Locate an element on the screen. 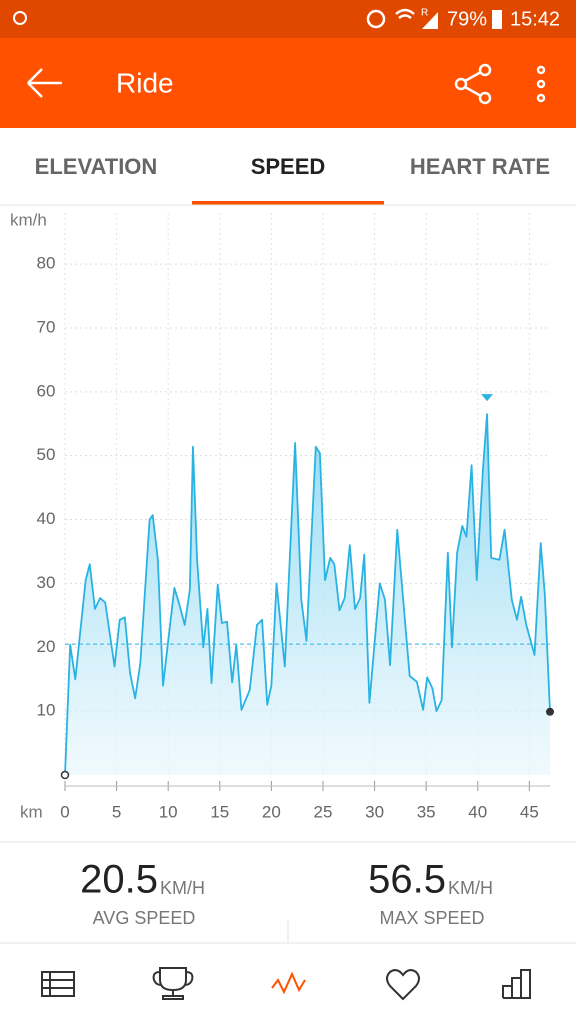 This screenshot has width=576, height=1024. nav-trophy is located at coordinates (173, 983).